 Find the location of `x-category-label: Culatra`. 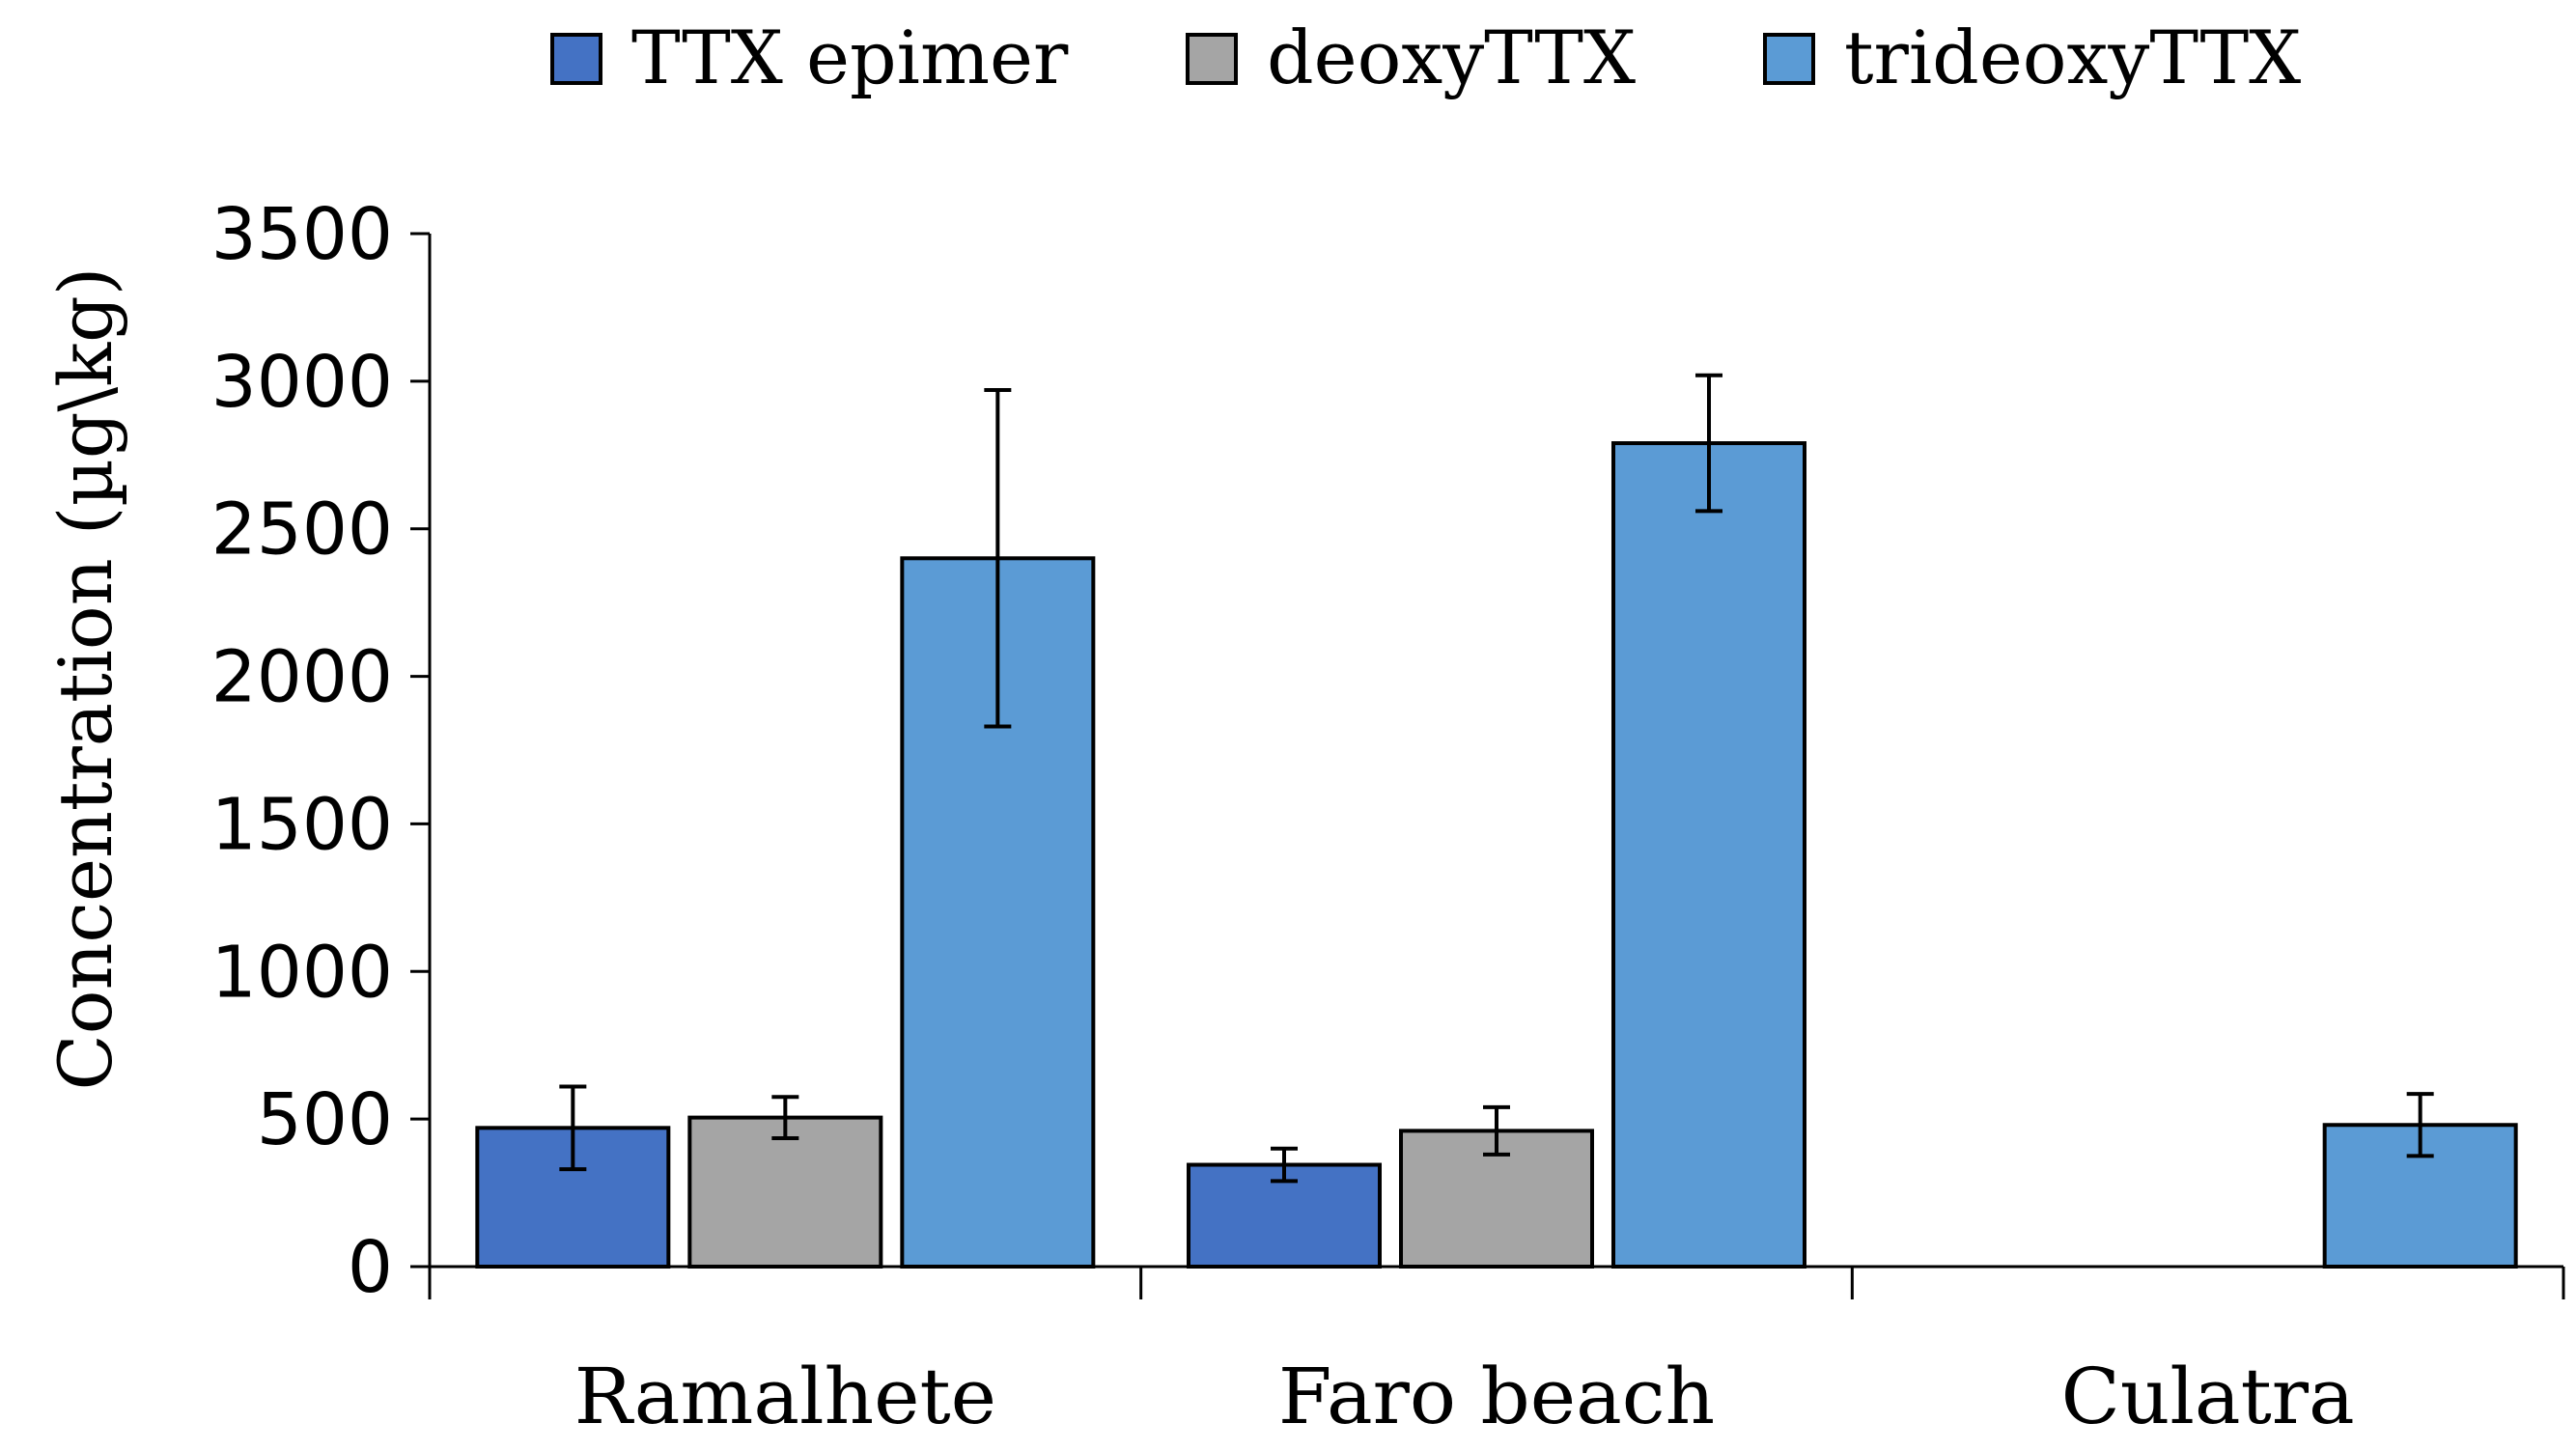

x-category-label: Culatra is located at coordinates (2208, 1396).